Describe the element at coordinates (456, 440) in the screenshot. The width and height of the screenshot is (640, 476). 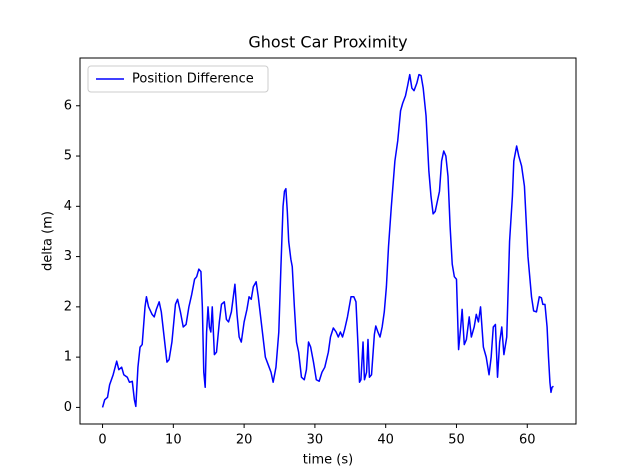
I see `x-tick-label: 50` at that location.